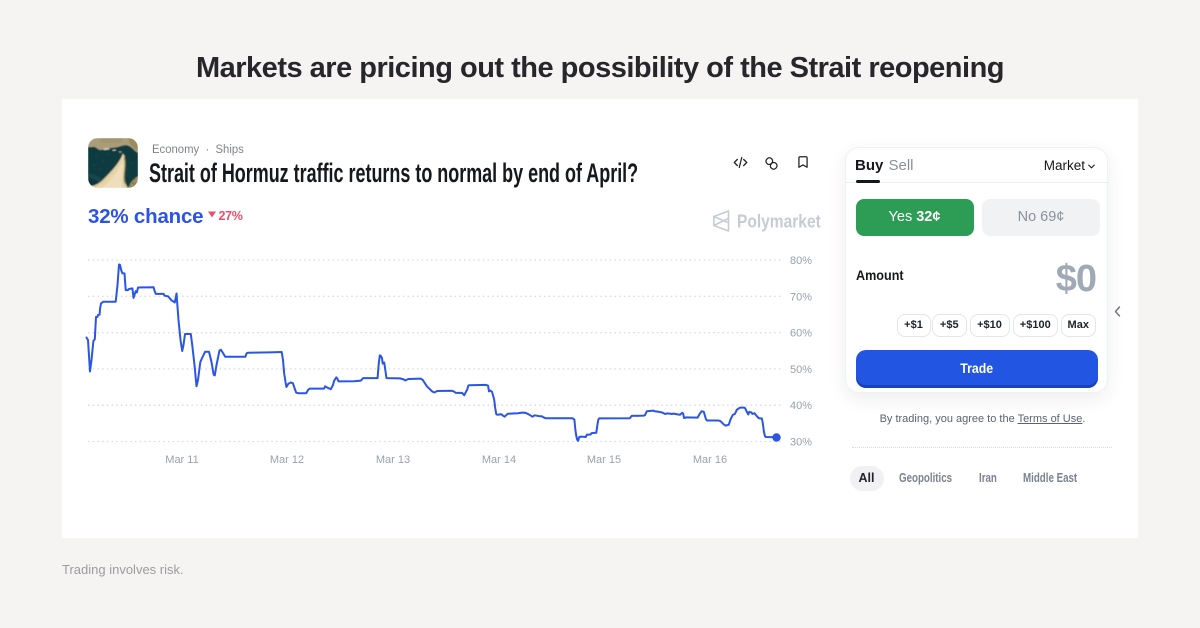 This screenshot has width=1200, height=628. I want to click on svg-text: Mar 13, so click(393, 460).